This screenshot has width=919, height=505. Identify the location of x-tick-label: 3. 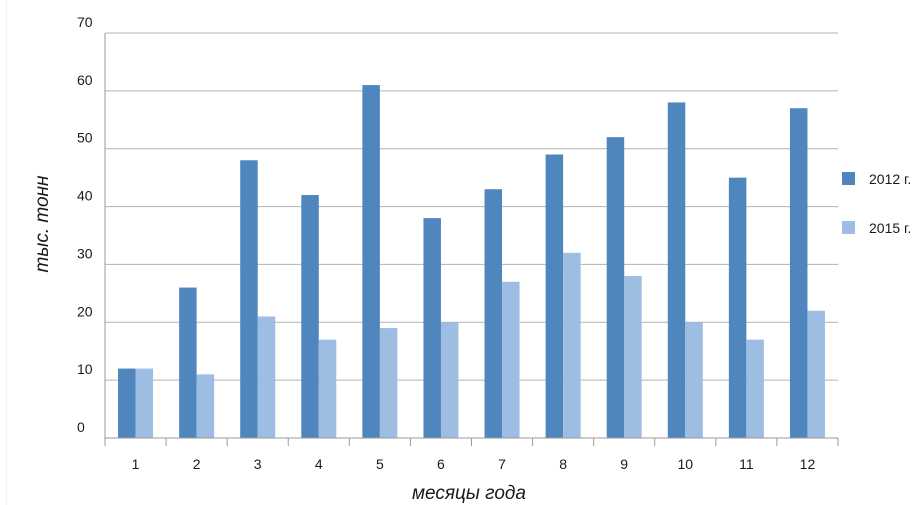
(258, 464).